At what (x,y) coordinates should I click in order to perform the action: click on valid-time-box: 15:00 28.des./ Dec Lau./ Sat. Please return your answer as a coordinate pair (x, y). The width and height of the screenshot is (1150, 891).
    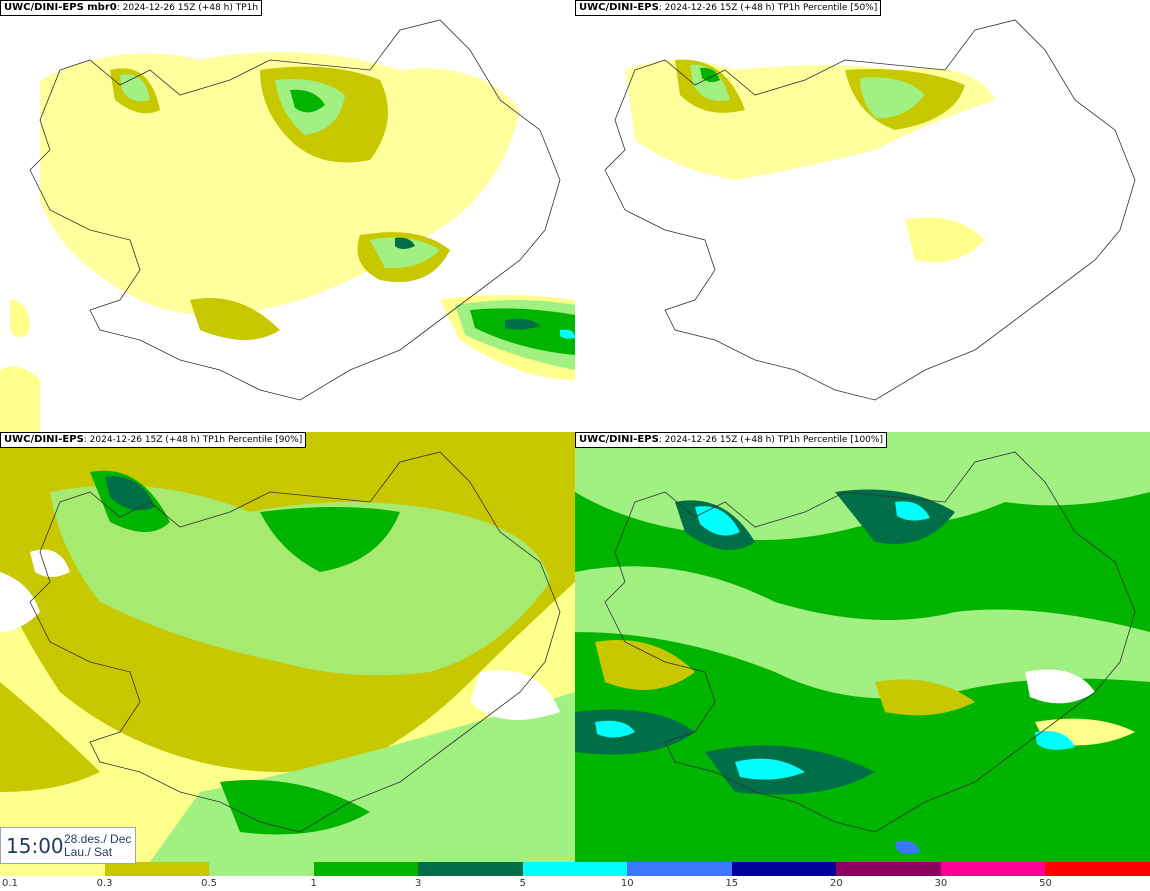
    Looking at the image, I should click on (68, 845).